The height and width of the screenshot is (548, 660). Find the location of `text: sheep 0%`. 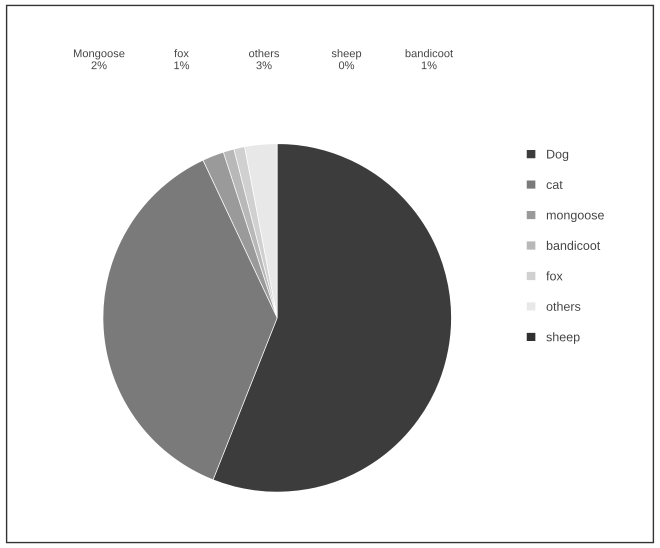

text: sheep 0% is located at coordinates (347, 59).